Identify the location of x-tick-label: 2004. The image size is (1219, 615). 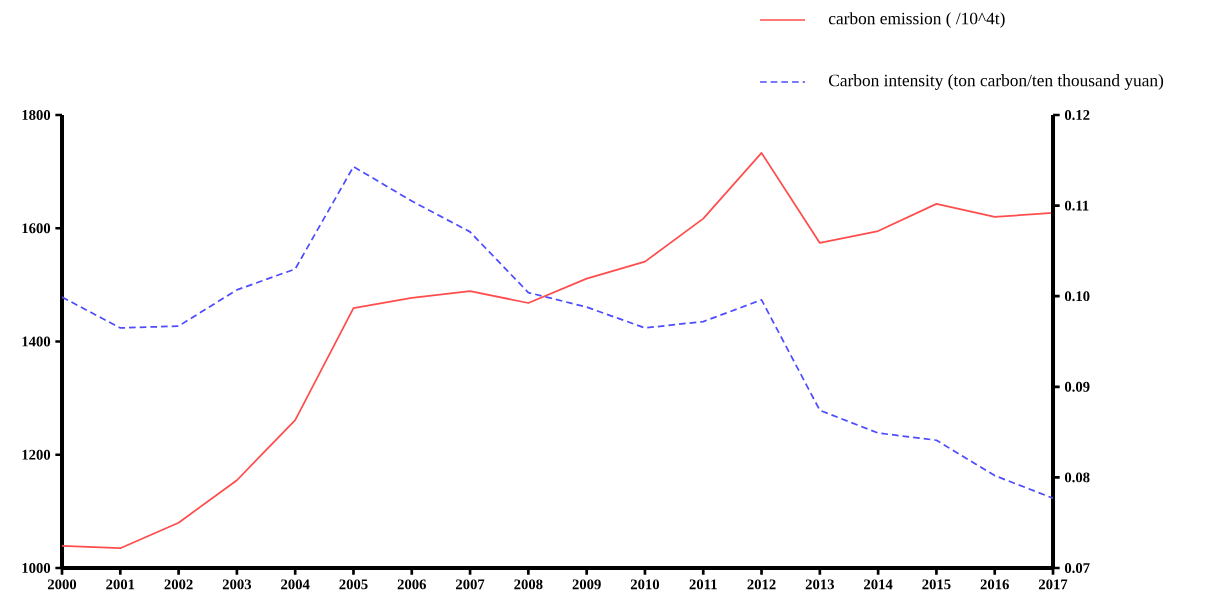
(295, 584).